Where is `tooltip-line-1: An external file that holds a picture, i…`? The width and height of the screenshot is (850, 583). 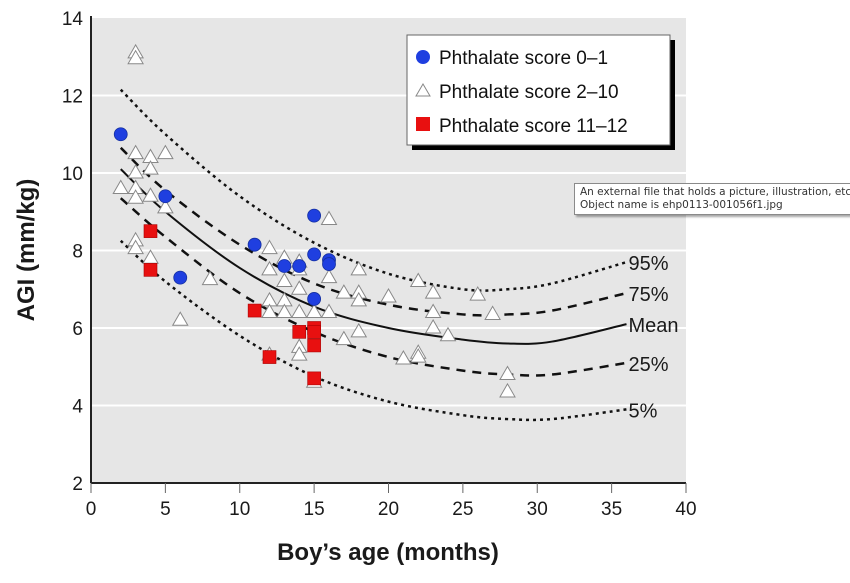 tooltip-line-1: An external file that holds a picture, i… is located at coordinates (715, 192).